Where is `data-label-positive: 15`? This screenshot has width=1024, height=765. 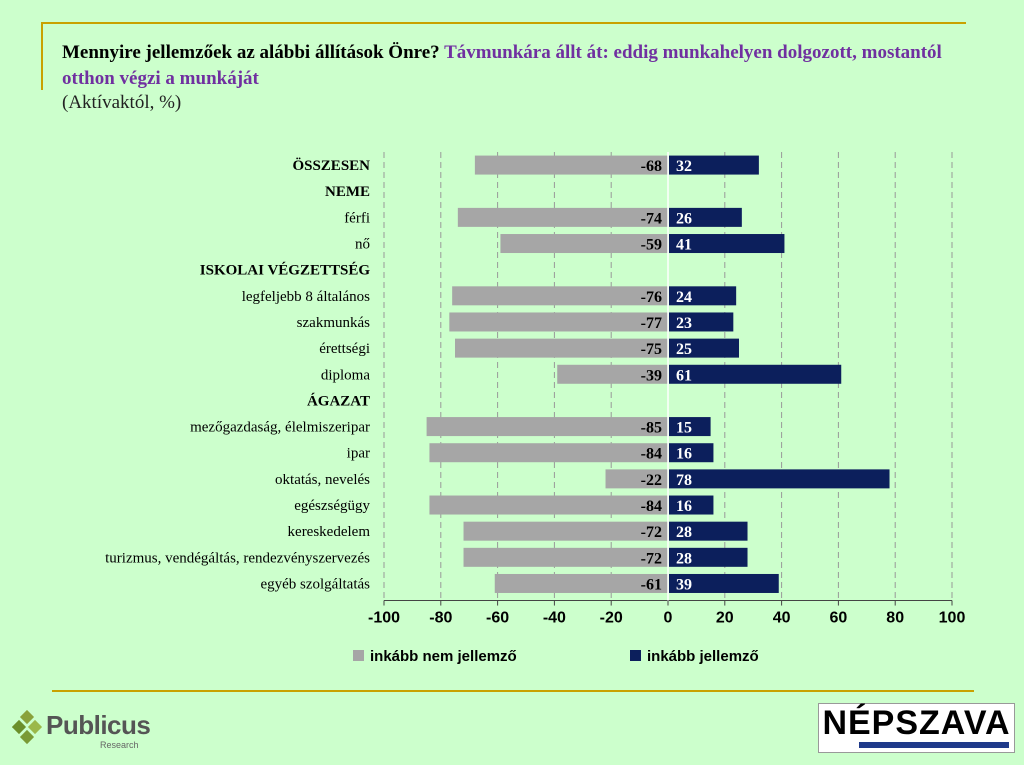
data-label-positive: 15 is located at coordinates (684, 428).